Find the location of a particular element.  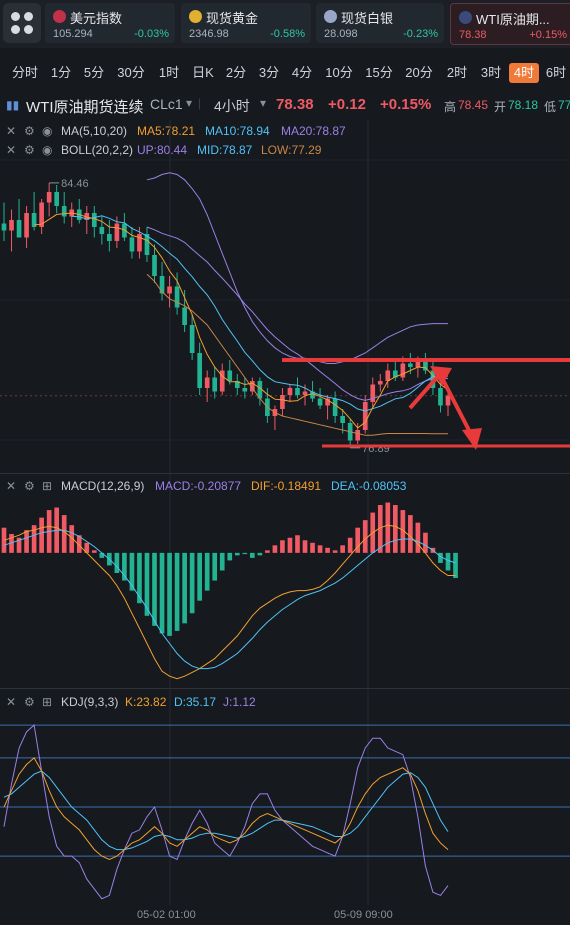

macd-dif-line is located at coordinates (229, 602).